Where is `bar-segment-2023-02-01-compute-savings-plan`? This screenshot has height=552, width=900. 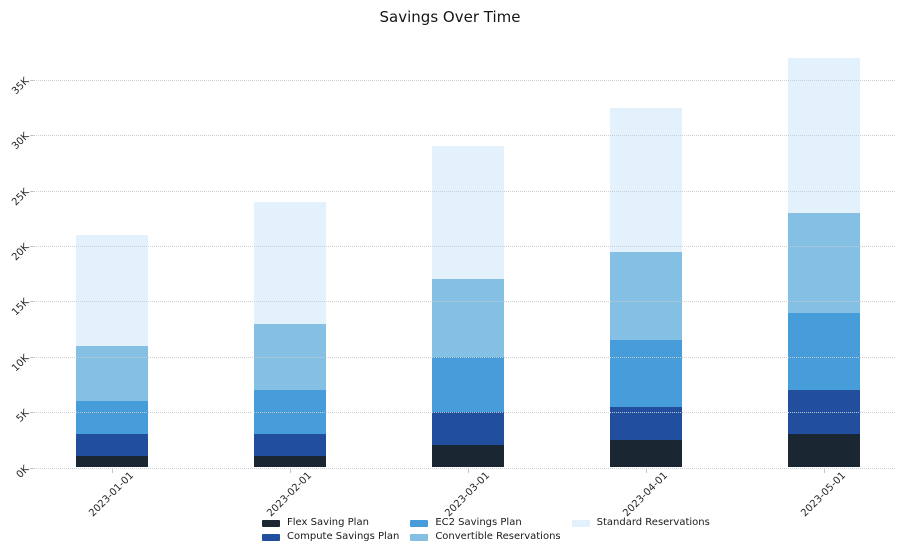
bar-segment-2023-02-01-compute-savings-plan is located at coordinates (290, 445).